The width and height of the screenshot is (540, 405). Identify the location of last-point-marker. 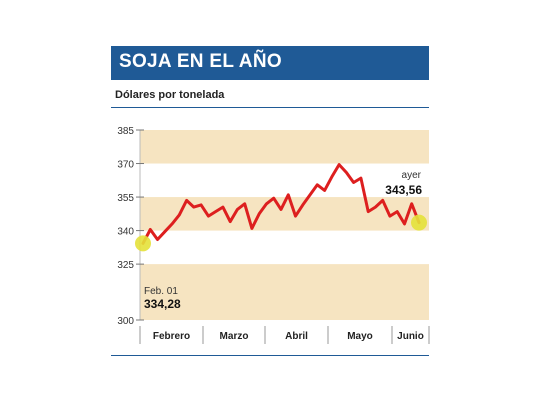
(419, 222).